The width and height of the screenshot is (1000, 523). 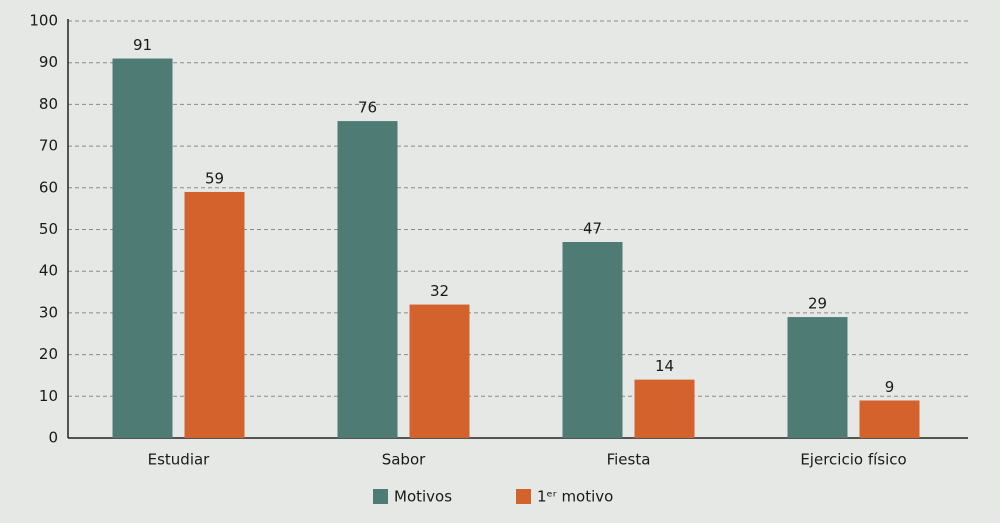 What do you see at coordinates (853, 460) in the screenshot?
I see `x-tick-label: Ejercicio físico` at bounding box center [853, 460].